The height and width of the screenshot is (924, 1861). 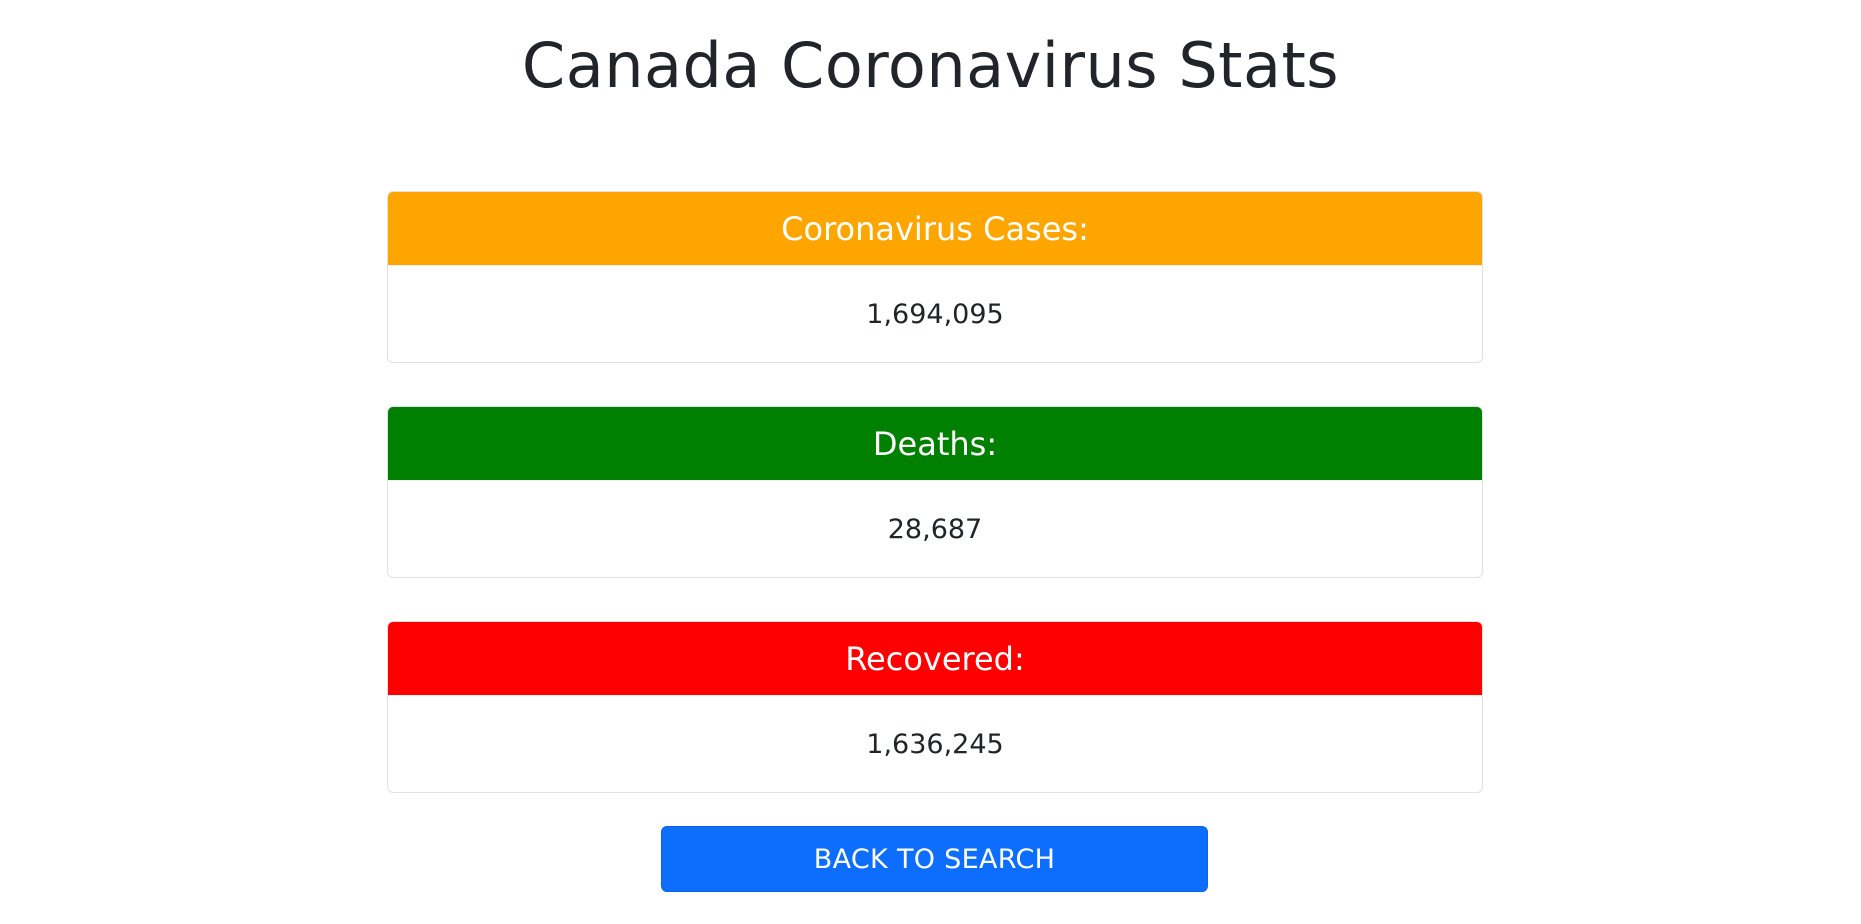 I want to click on cases-card: Coronavirus Cases: 1,694,095, so click(x=935, y=277).